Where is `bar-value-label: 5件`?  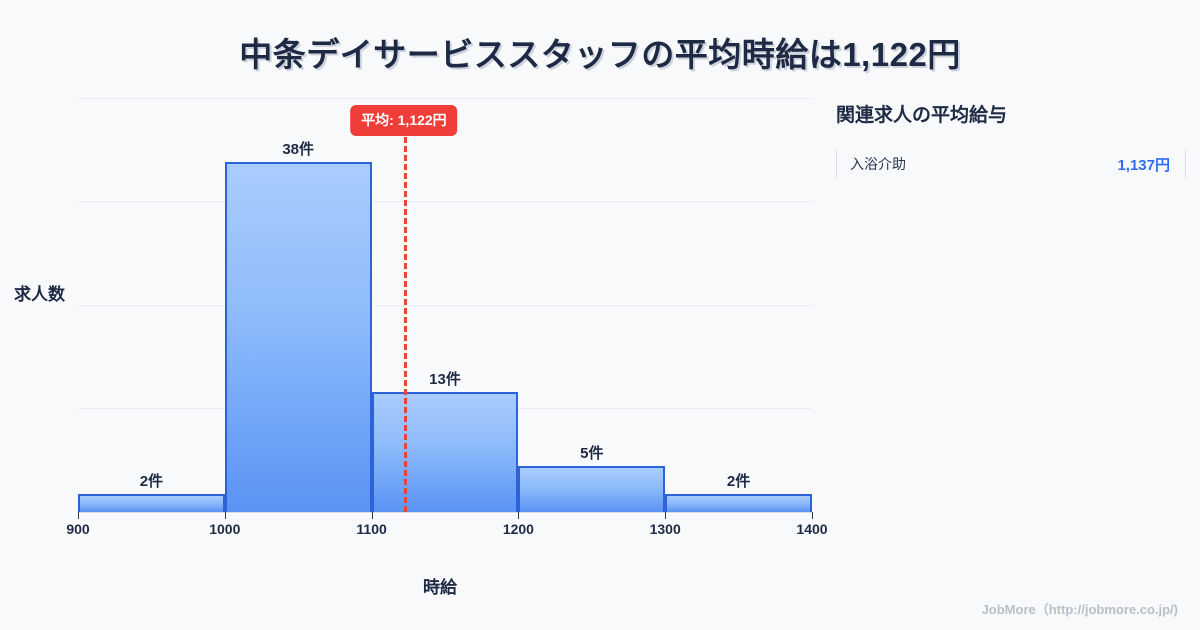 bar-value-label: 5件 is located at coordinates (592, 453).